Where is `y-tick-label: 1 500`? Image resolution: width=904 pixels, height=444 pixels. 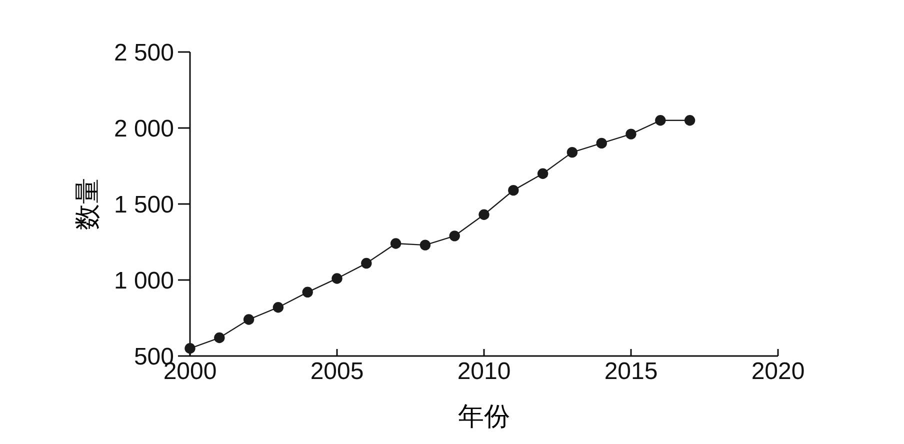 y-tick-label: 1 500 is located at coordinates (144, 204).